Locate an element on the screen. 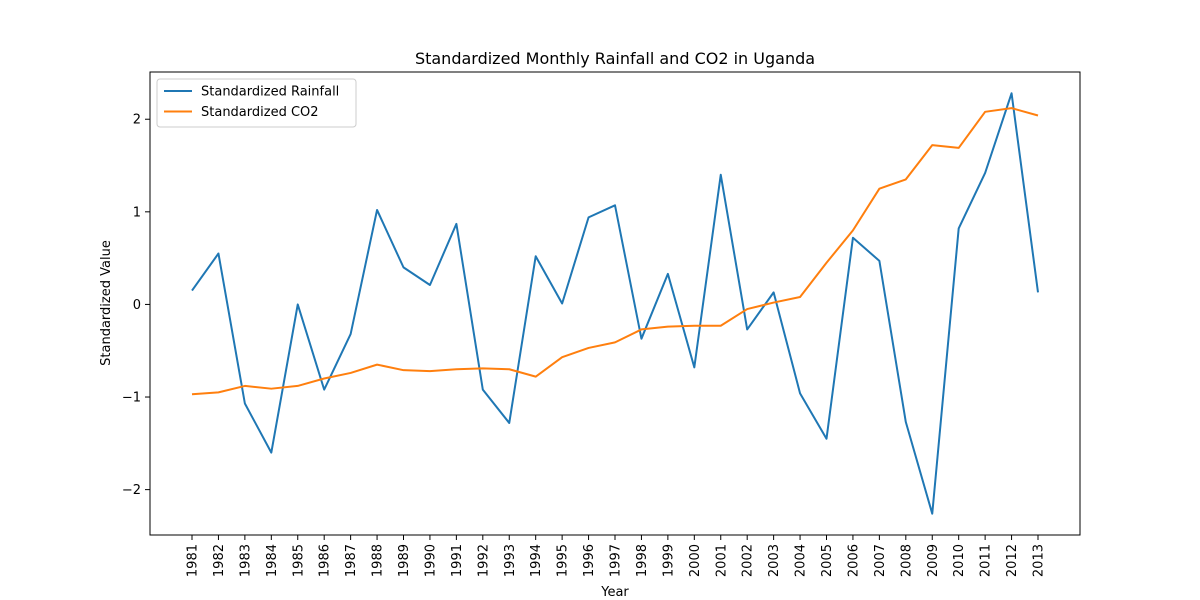 This screenshot has width=1200, height=600. y-tick-label: 1 is located at coordinates (137, 212).